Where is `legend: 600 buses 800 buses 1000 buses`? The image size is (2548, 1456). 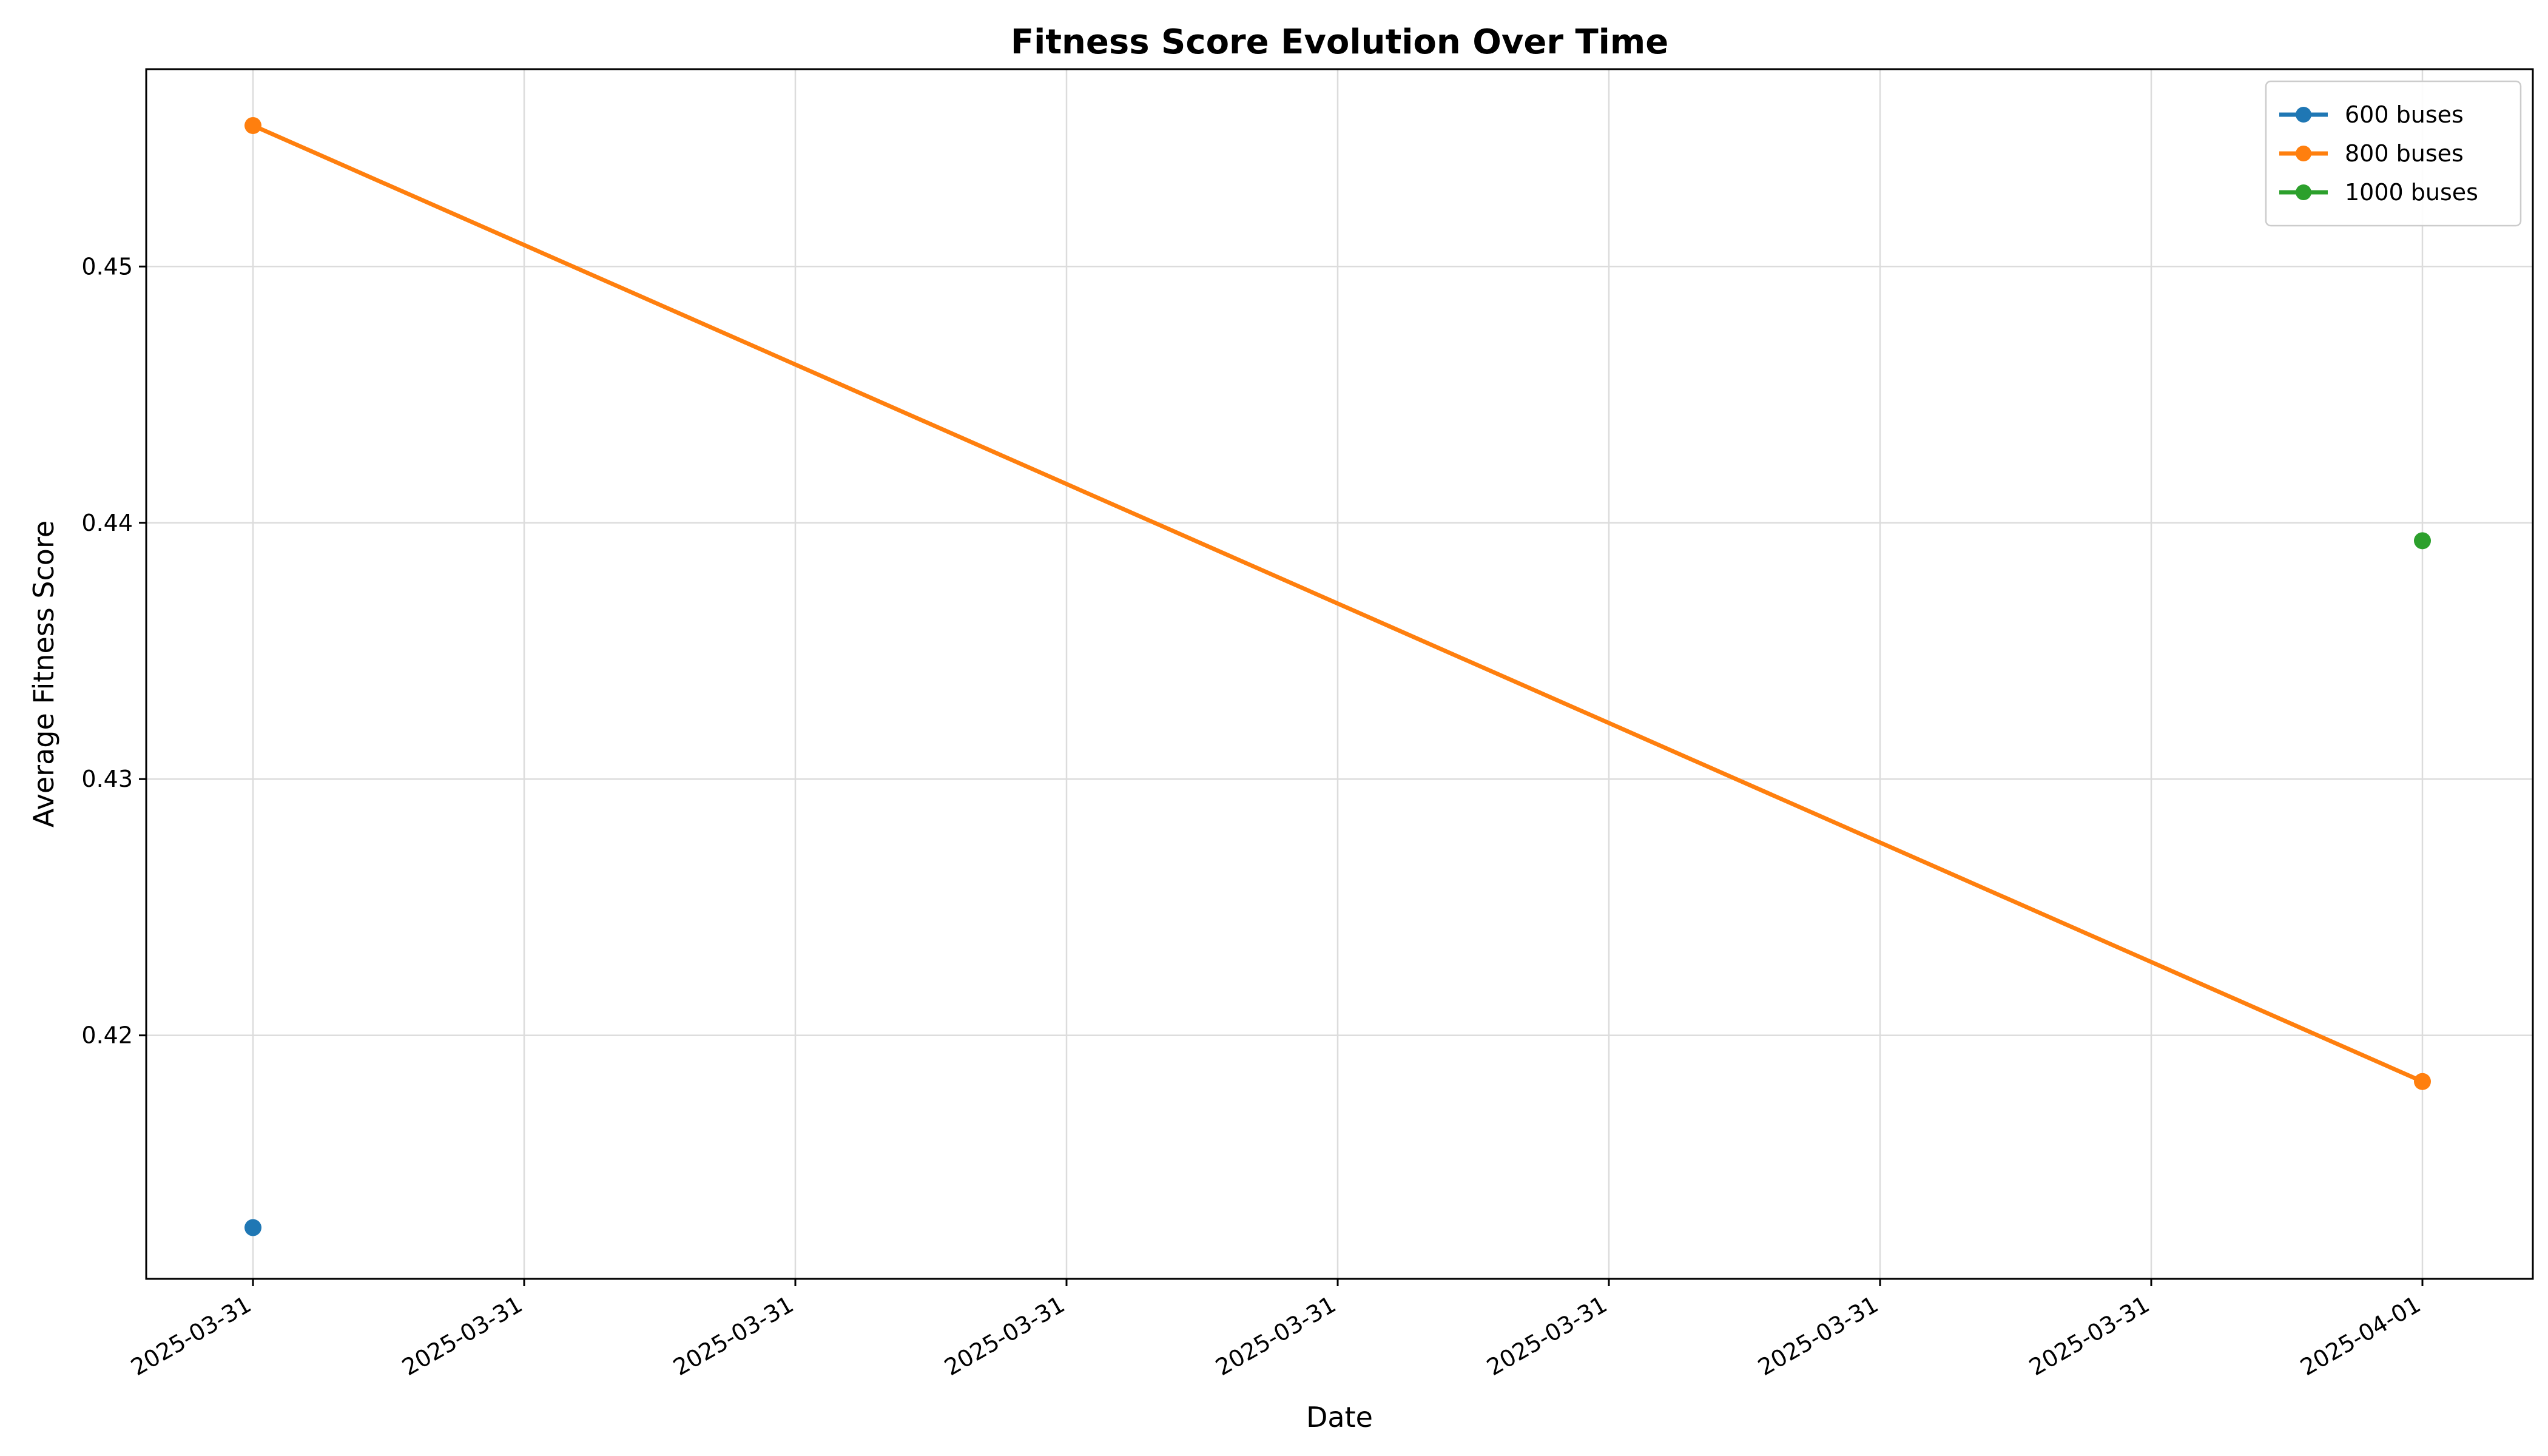 legend: 600 buses 800 buses 1000 buses is located at coordinates (2393, 153).